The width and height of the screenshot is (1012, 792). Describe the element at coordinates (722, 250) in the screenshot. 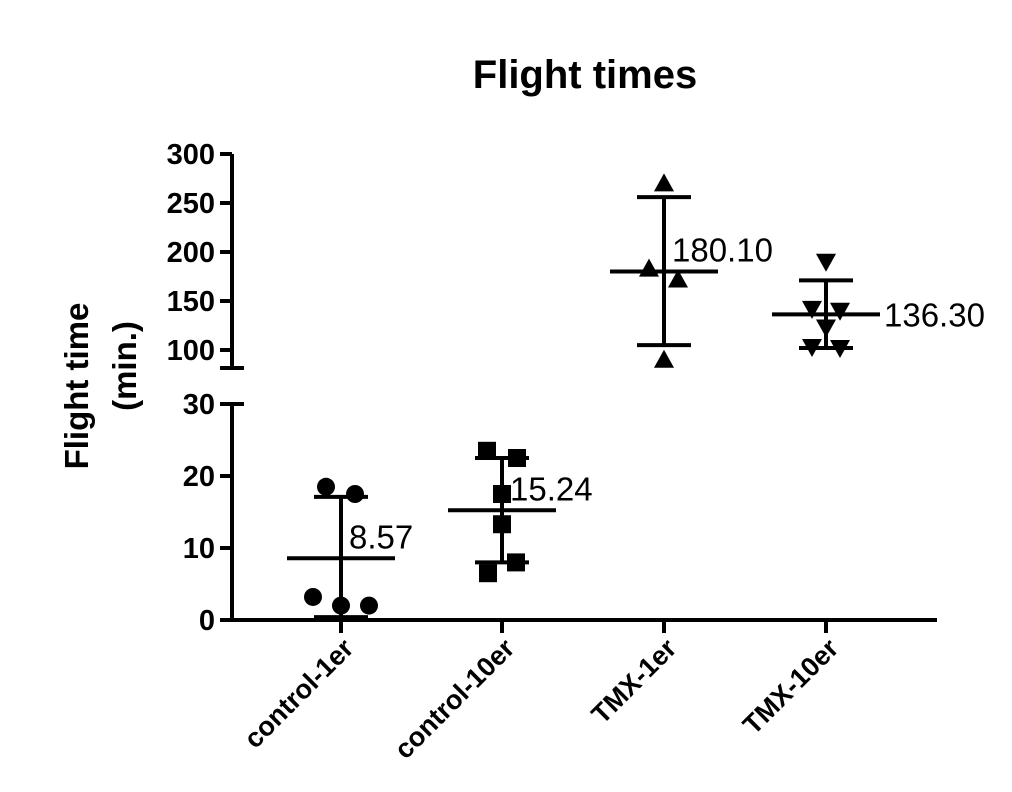

I see `mean-value-label: 180.10` at that location.